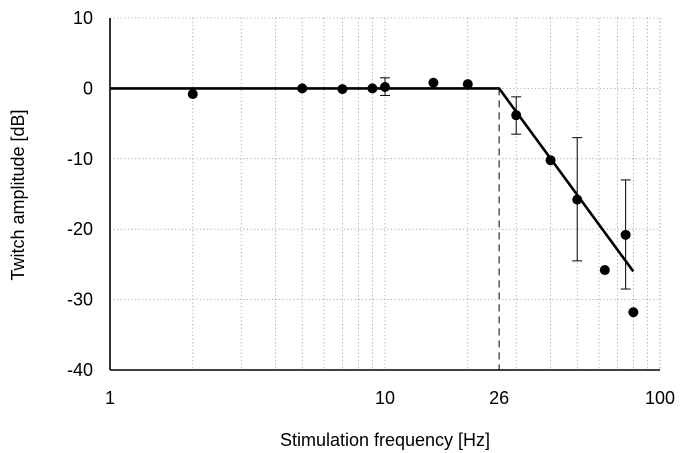 Image resolution: width=683 pixels, height=453 pixels. I want to click on x-tick-label: 1, so click(110, 398).